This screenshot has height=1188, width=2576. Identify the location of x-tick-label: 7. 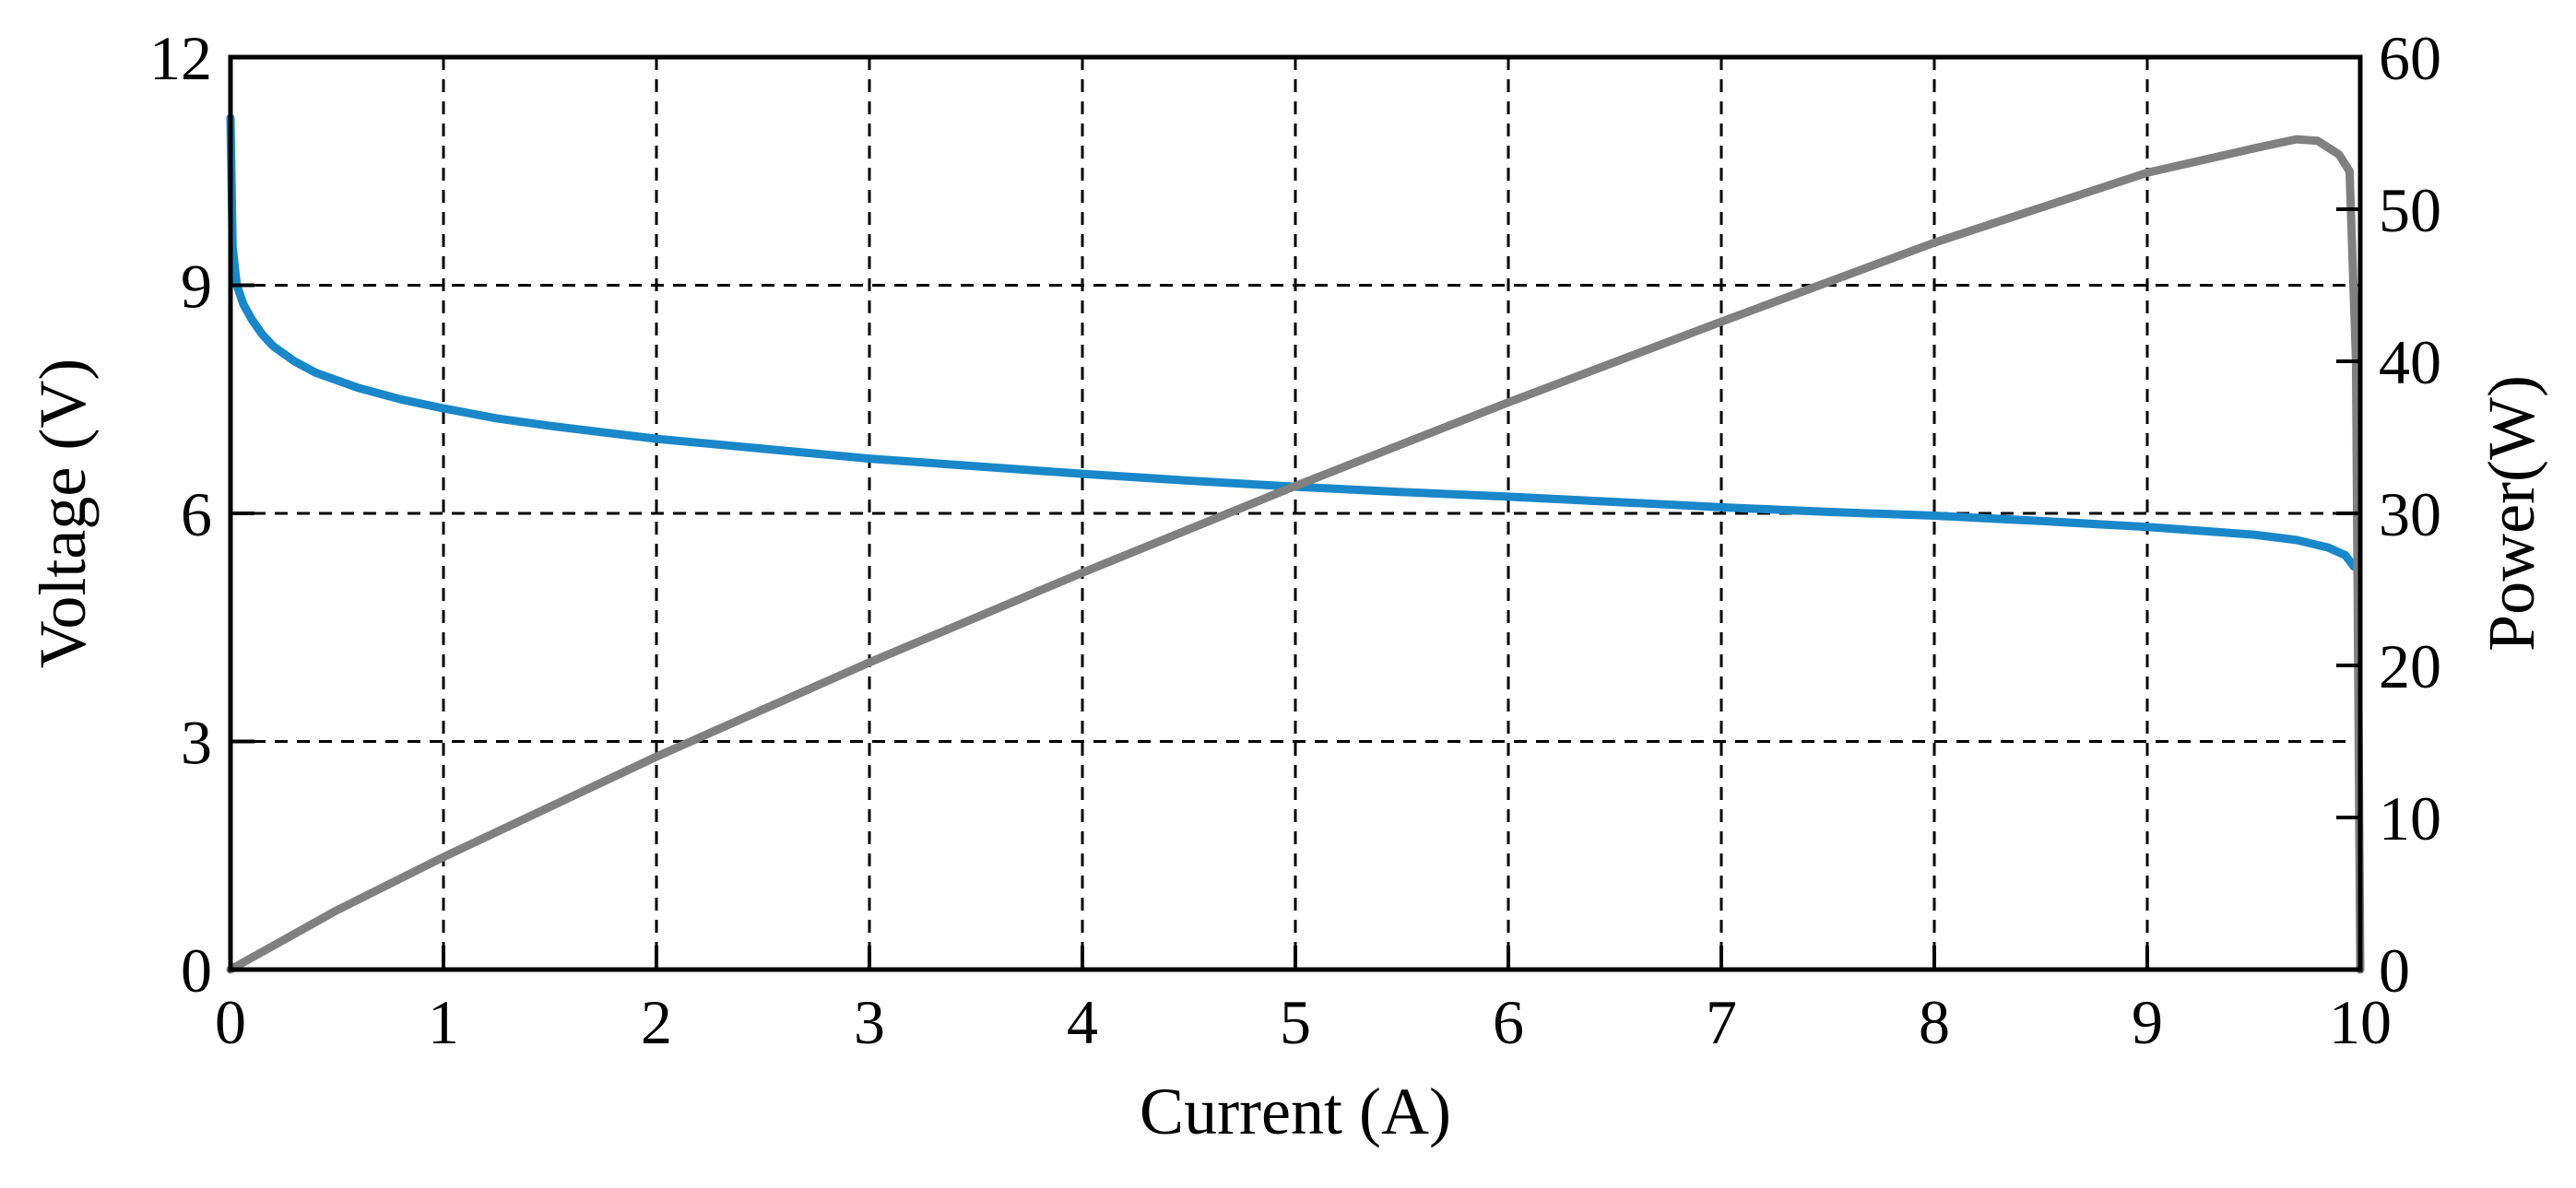
(1721, 1022).